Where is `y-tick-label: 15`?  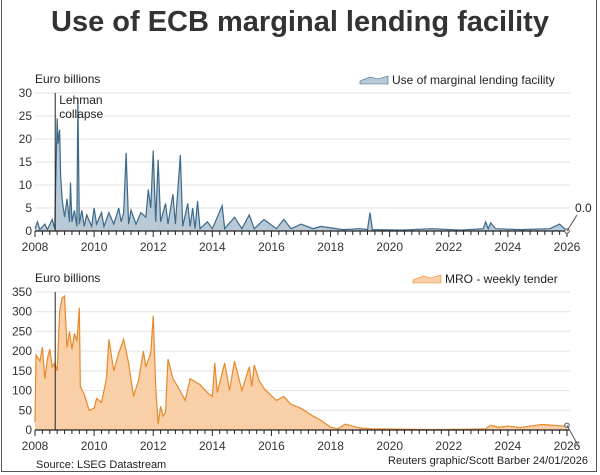
y-tick-label: 15 is located at coordinates (26, 162).